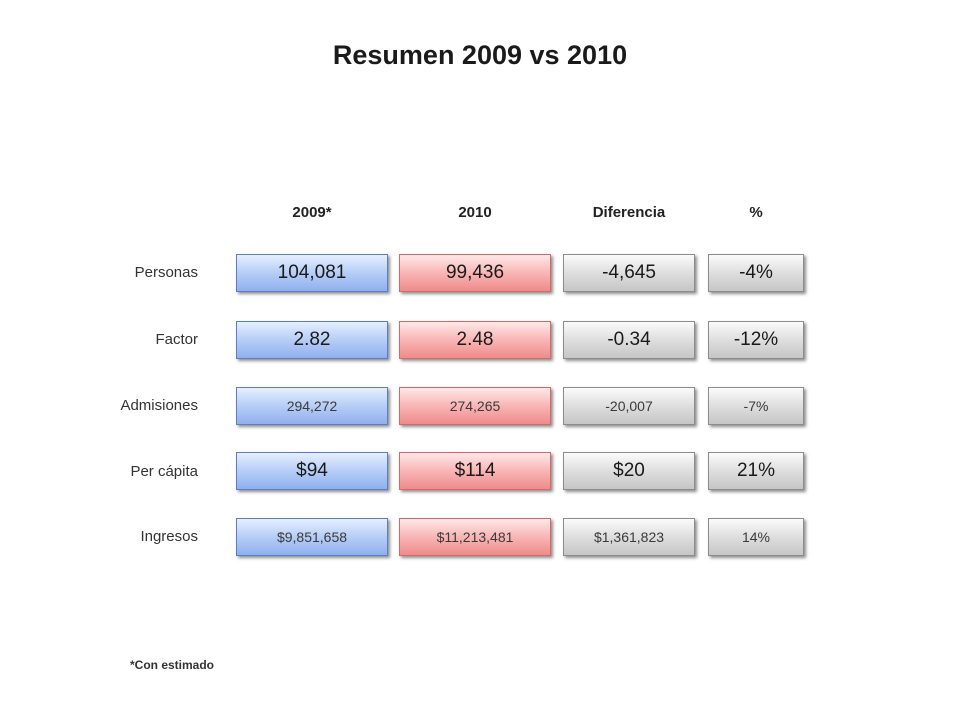 The height and width of the screenshot is (720, 960). I want to click on column-header-percent: %, so click(756, 212).